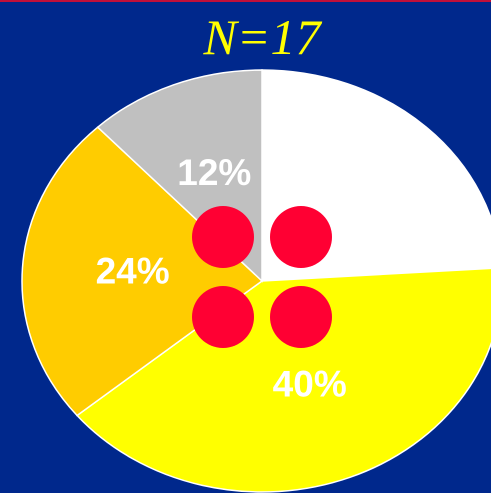  Describe the element at coordinates (262, 277) in the screenshot. I see `markers` at that location.